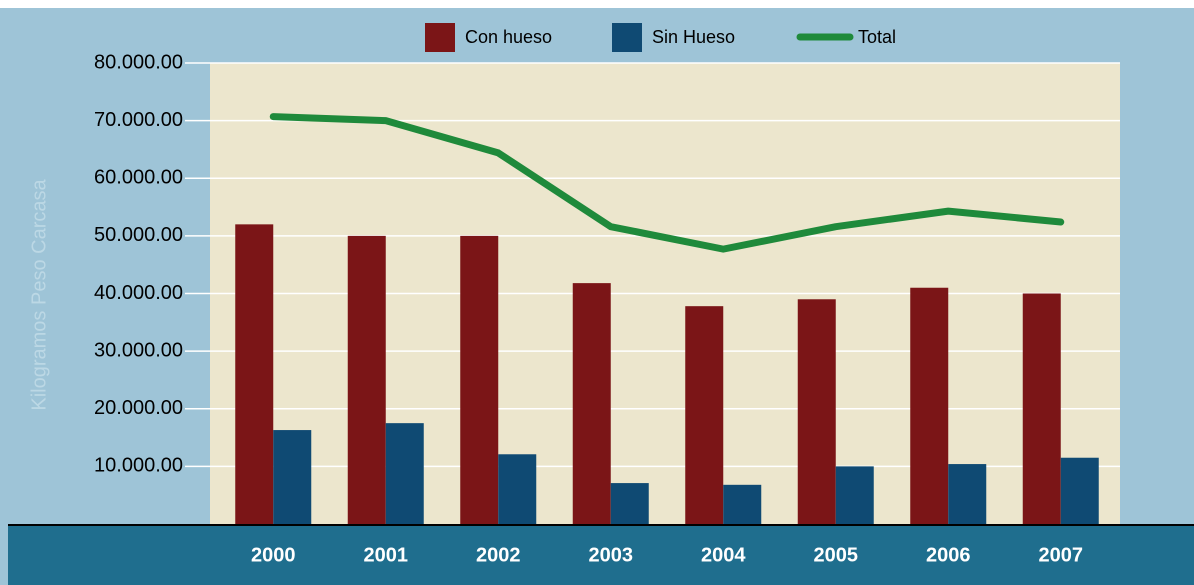 The image size is (1194, 585). What do you see at coordinates (138, 293) in the screenshot?
I see `y-tick-label: 40.000.00` at bounding box center [138, 293].